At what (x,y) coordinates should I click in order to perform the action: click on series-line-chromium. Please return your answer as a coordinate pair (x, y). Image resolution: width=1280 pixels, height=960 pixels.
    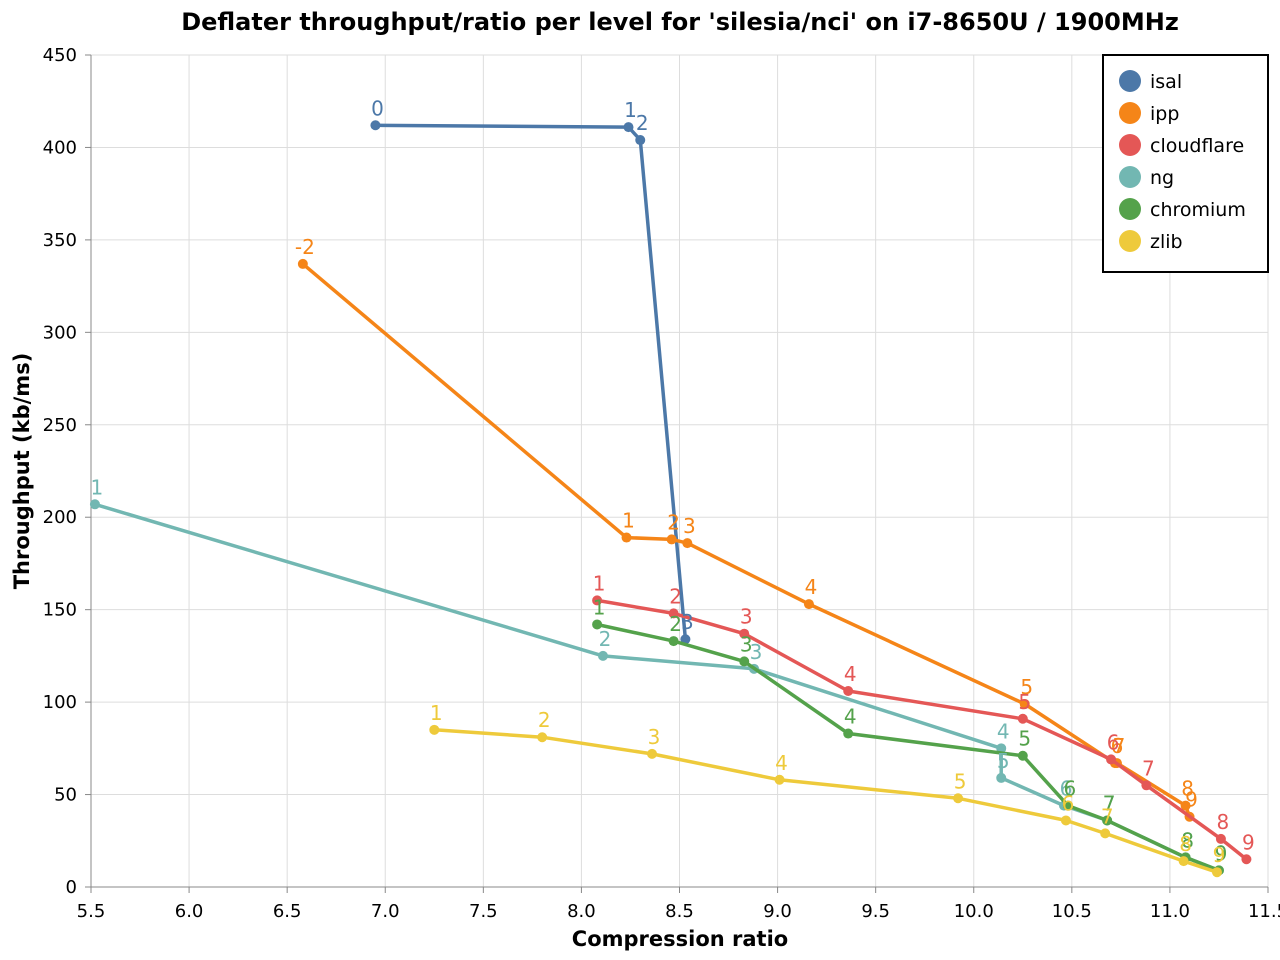
    Looking at the image, I should click on (908, 747).